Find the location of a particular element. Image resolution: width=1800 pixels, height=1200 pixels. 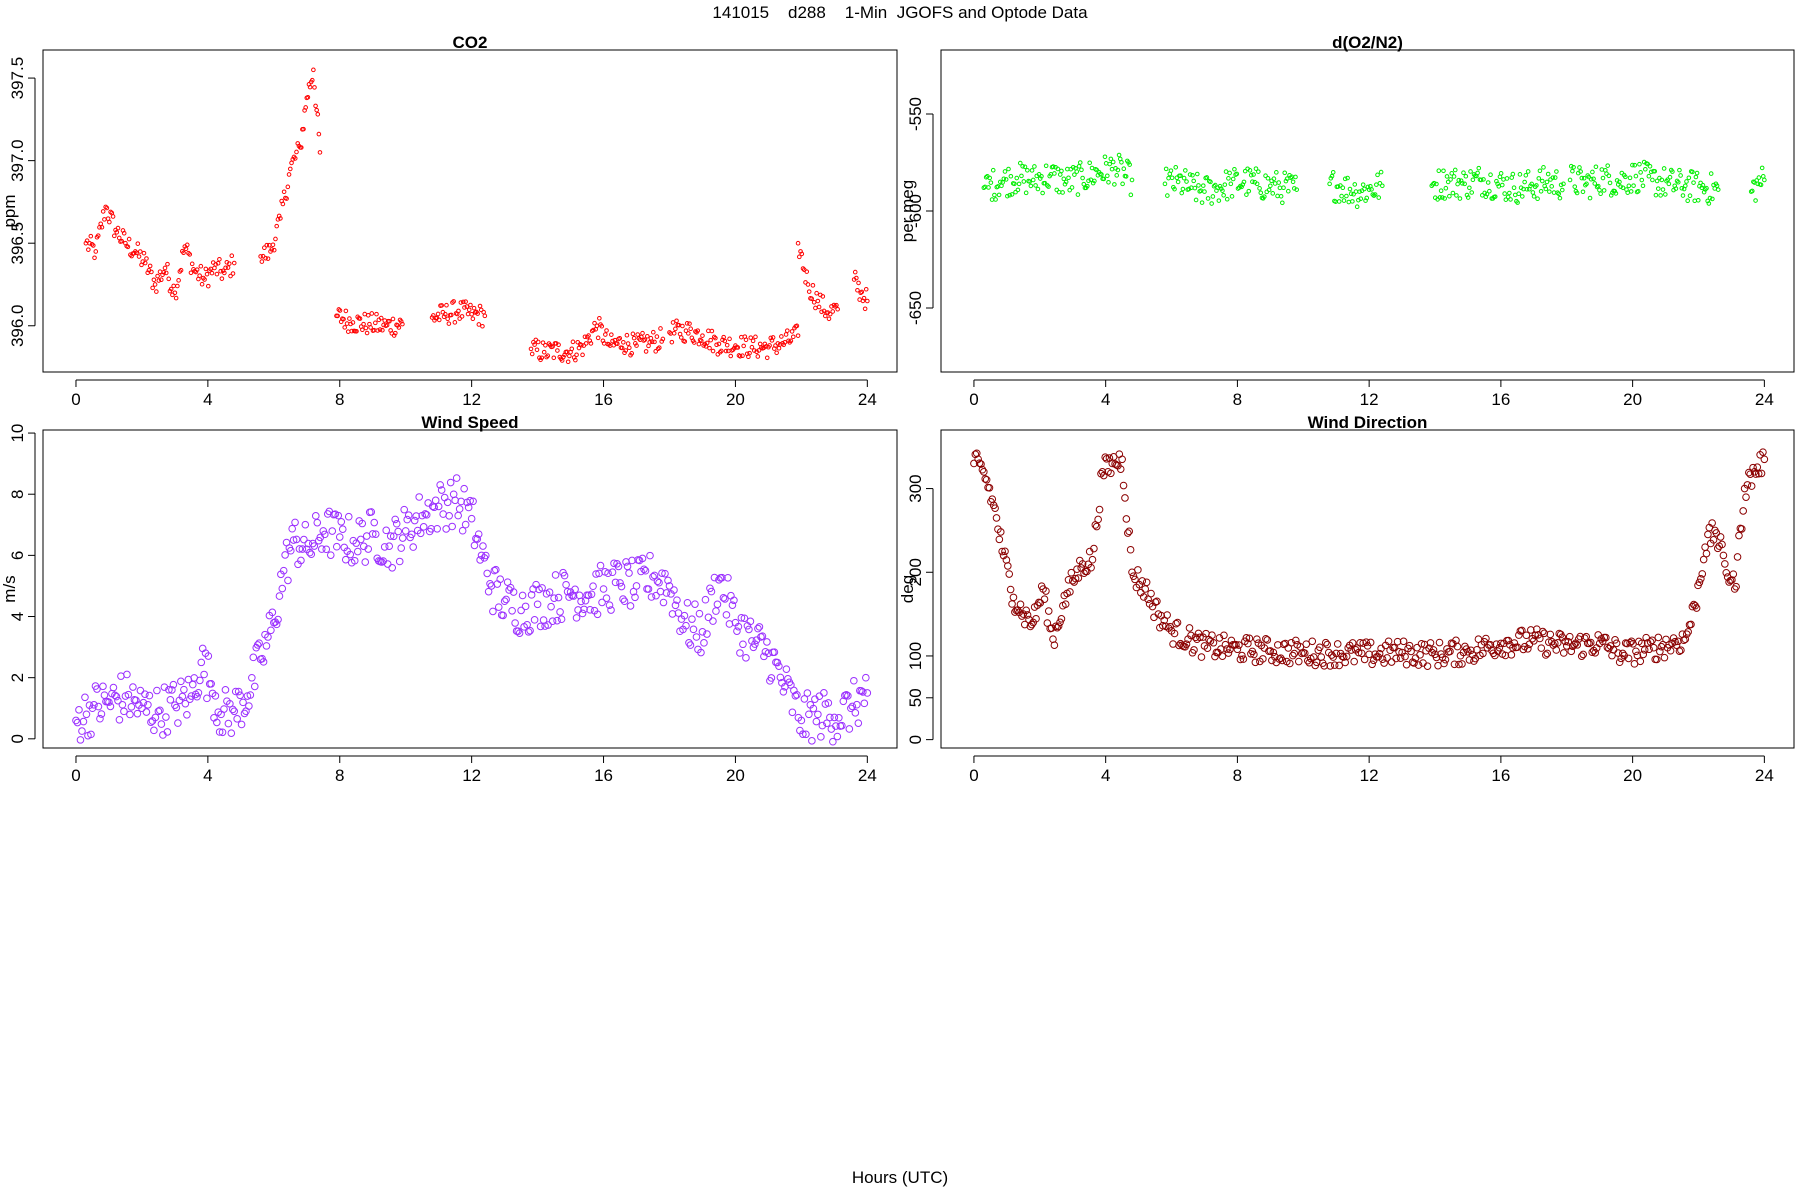

co2-plot-frame is located at coordinates (470, 211).